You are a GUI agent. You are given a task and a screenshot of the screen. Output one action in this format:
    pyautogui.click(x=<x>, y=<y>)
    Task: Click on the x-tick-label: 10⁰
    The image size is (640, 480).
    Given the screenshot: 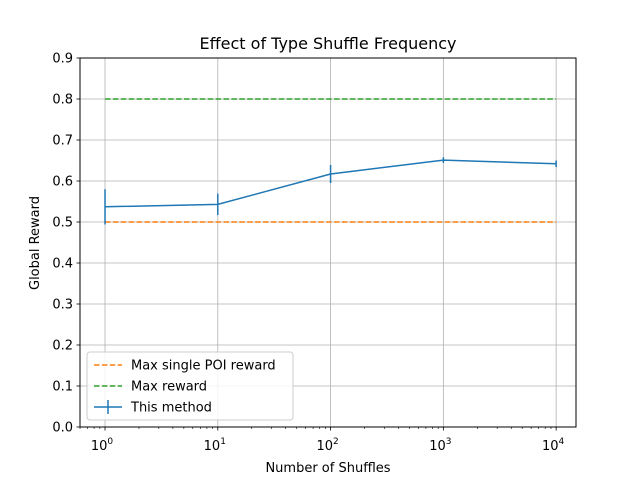 What is the action you would take?
    pyautogui.click(x=102, y=445)
    